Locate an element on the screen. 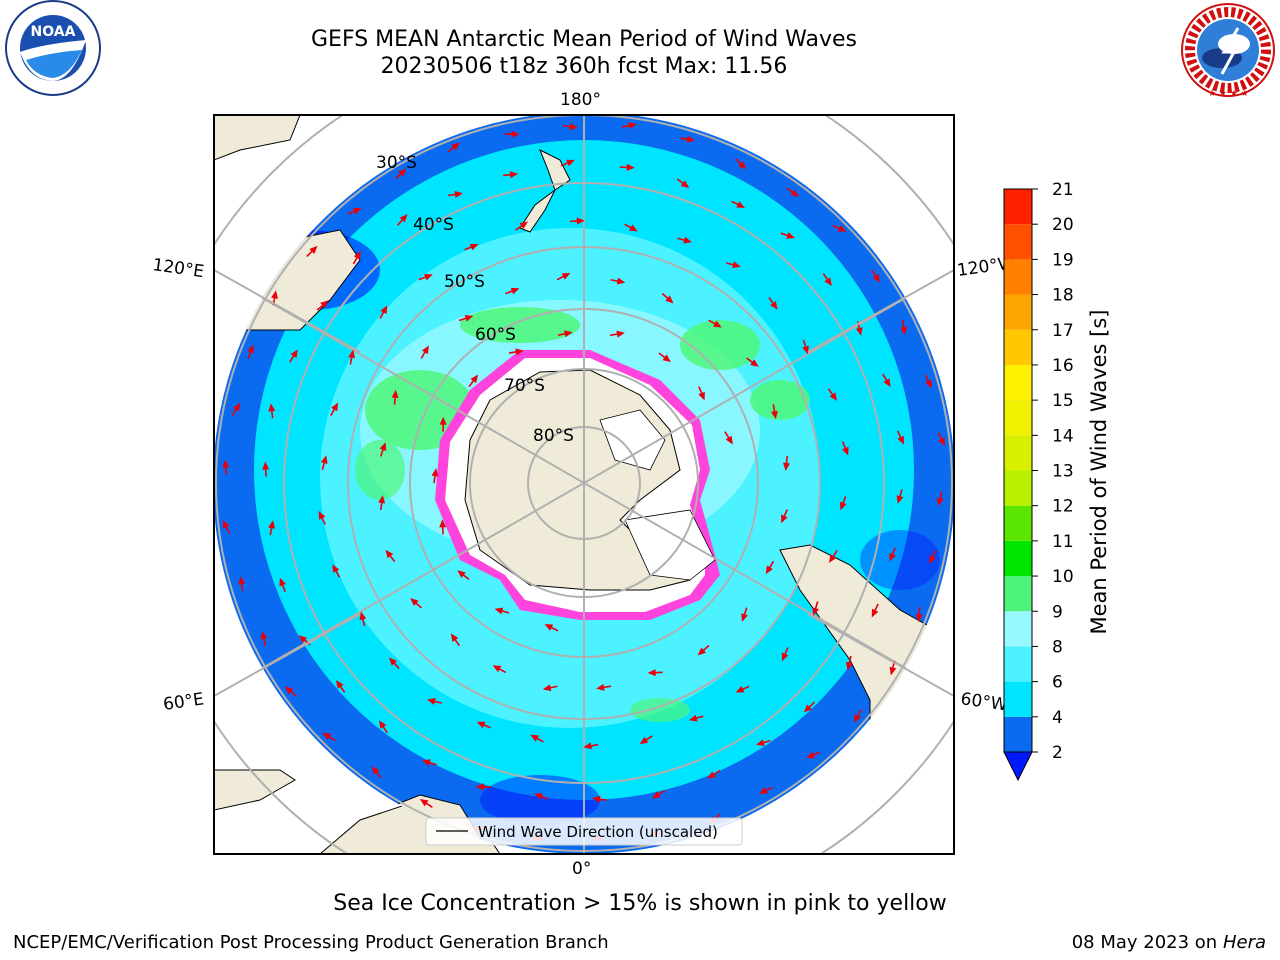 Image resolution: width=1280 pixels, height=960 pixels. colorbar-tick-label: 18 is located at coordinates (1063, 296).